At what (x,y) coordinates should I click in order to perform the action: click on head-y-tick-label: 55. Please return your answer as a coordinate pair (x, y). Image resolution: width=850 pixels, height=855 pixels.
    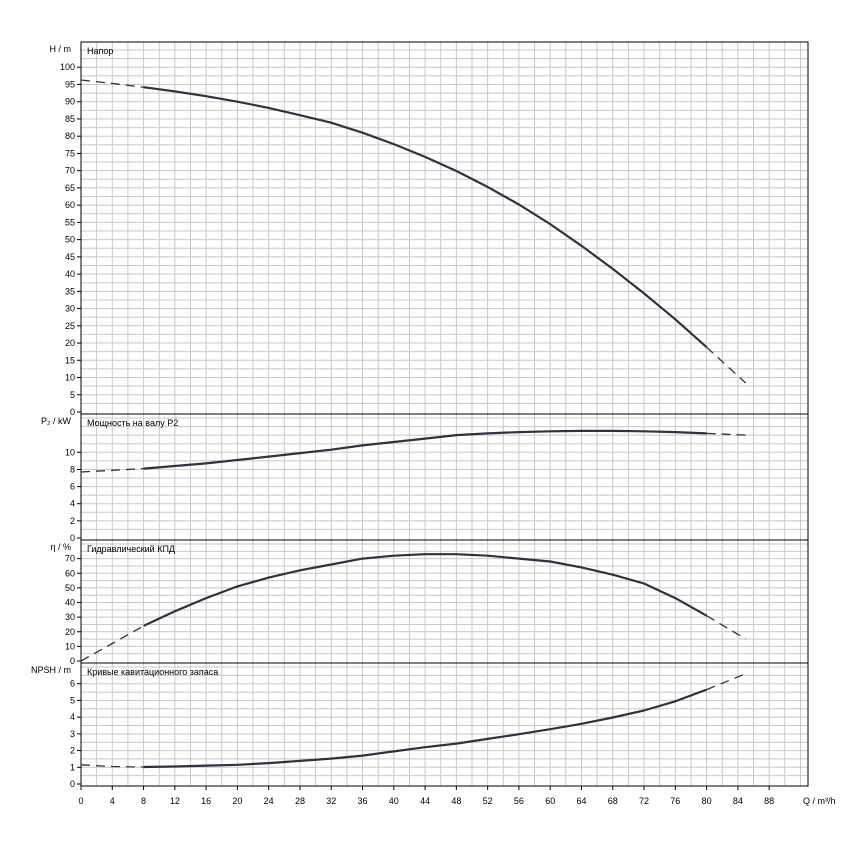
    Looking at the image, I should click on (70, 222).